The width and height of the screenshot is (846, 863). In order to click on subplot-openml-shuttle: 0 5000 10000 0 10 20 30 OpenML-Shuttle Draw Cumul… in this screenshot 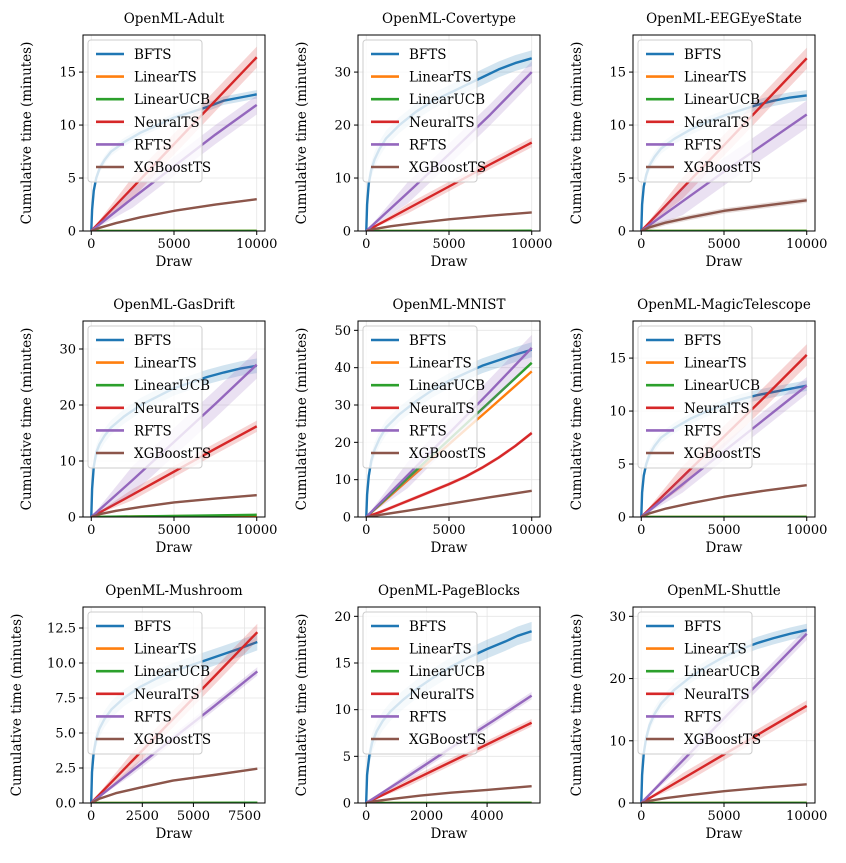, I will do `click(698, 712)`.